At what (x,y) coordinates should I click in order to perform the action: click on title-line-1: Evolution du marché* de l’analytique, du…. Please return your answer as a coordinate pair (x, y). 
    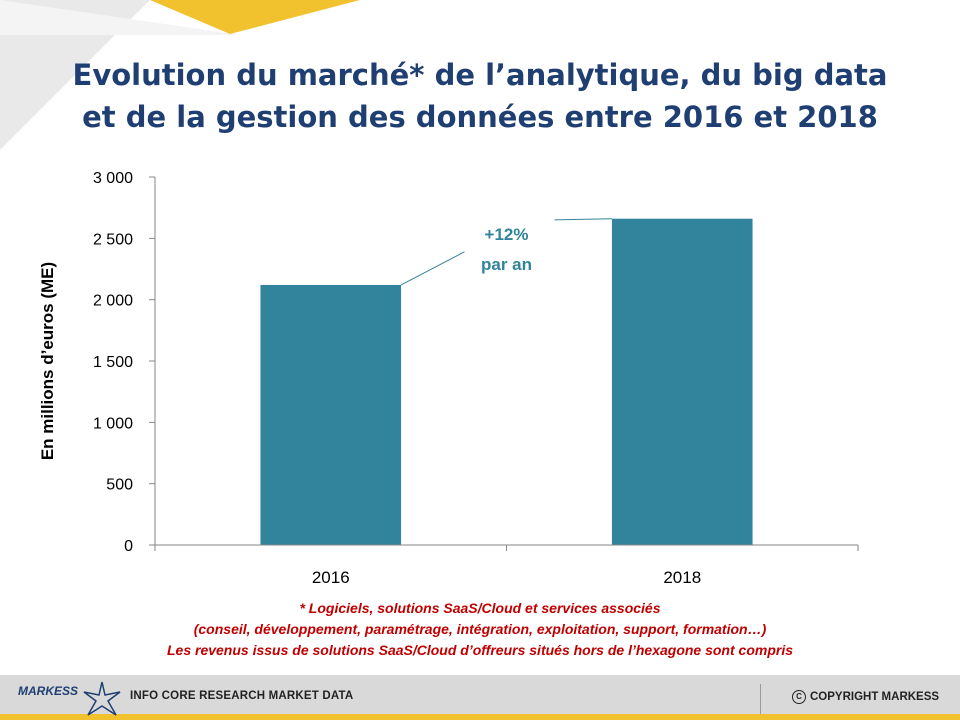
    Looking at the image, I should click on (480, 75).